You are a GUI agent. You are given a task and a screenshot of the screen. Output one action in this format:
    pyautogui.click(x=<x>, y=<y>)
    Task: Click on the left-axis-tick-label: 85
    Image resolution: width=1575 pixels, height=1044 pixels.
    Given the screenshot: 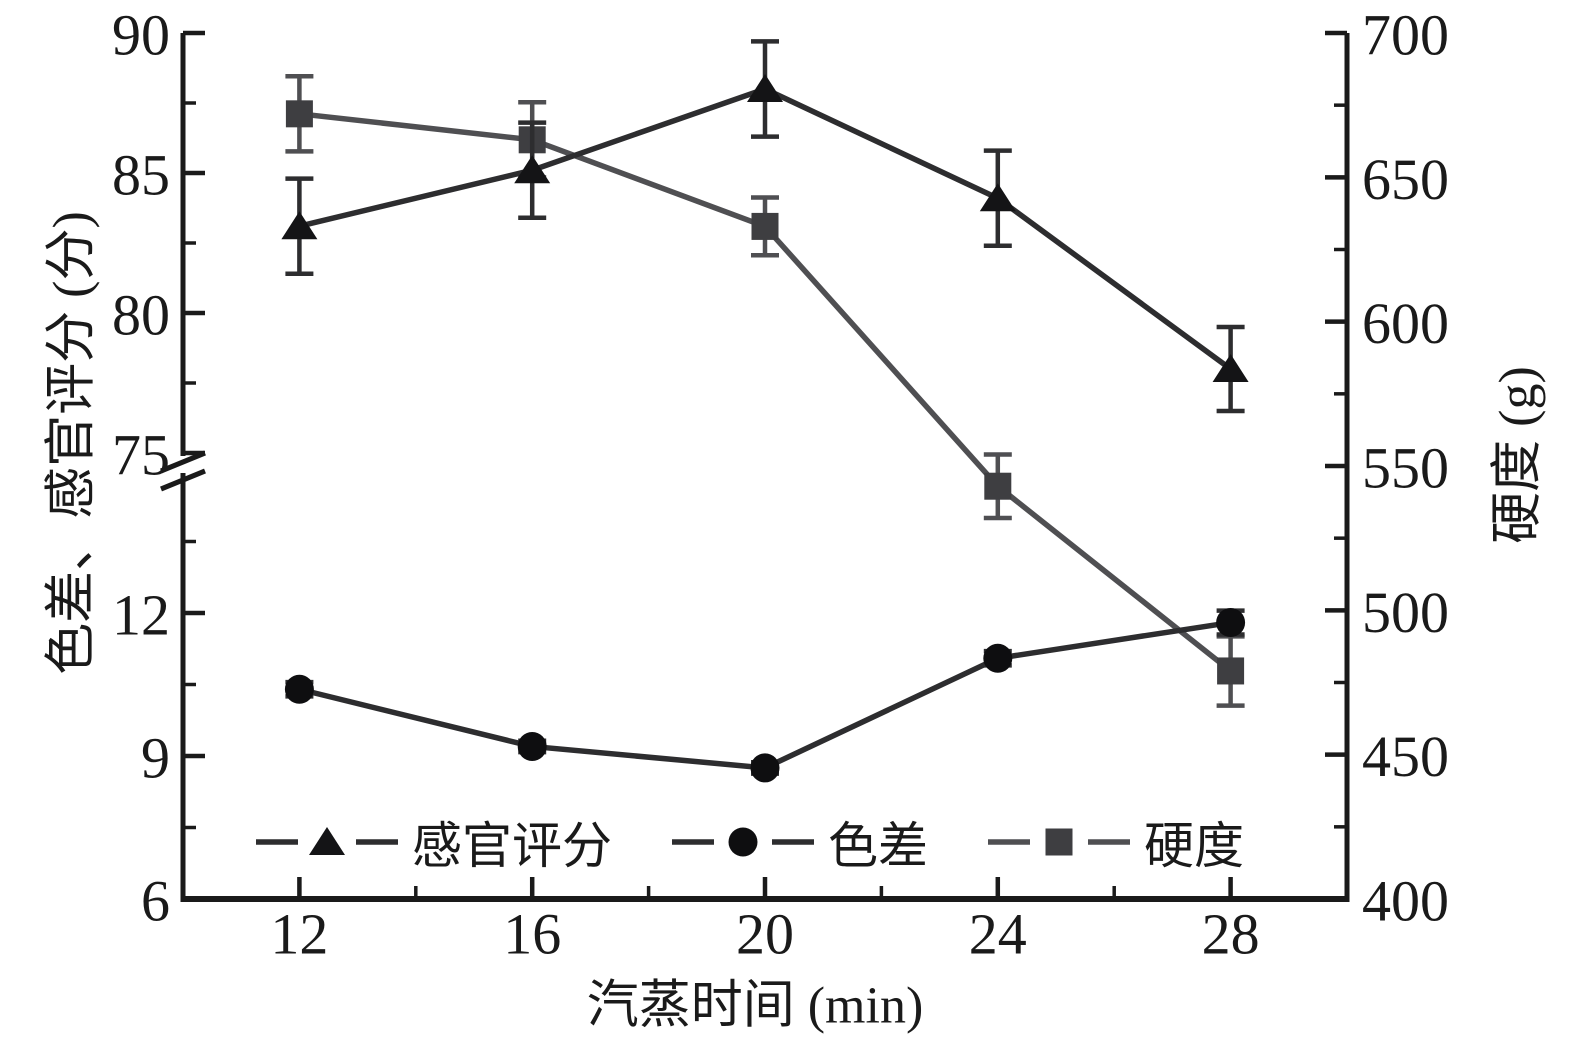 What is the action you would take?
    pyautogui.click(x=141, y=175)
    